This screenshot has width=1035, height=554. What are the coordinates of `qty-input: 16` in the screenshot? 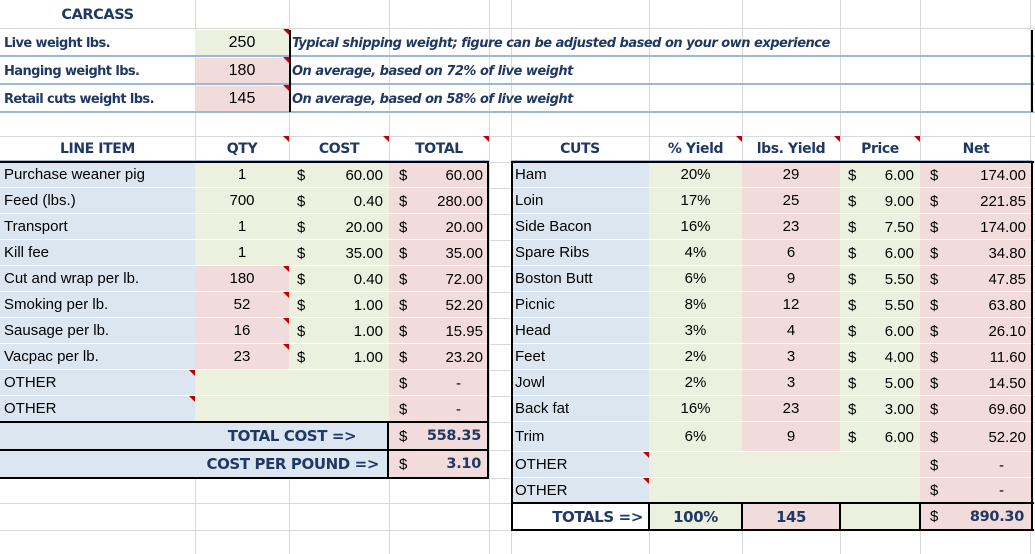 It's located at (242, 331).